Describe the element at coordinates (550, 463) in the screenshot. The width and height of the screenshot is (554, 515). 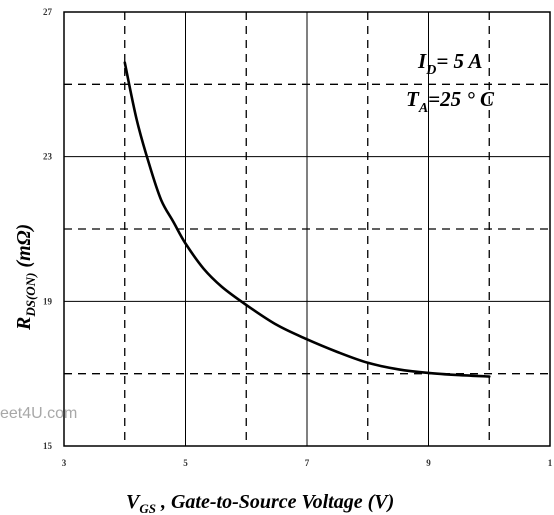
I see `x-tick-label: 1` at that location.